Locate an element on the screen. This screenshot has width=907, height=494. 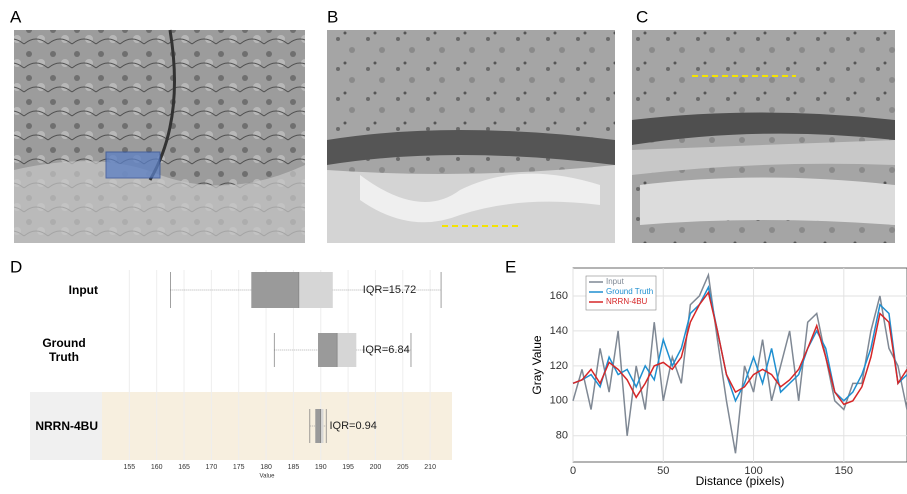
panel-label: A is located at coordinates (16, 16).